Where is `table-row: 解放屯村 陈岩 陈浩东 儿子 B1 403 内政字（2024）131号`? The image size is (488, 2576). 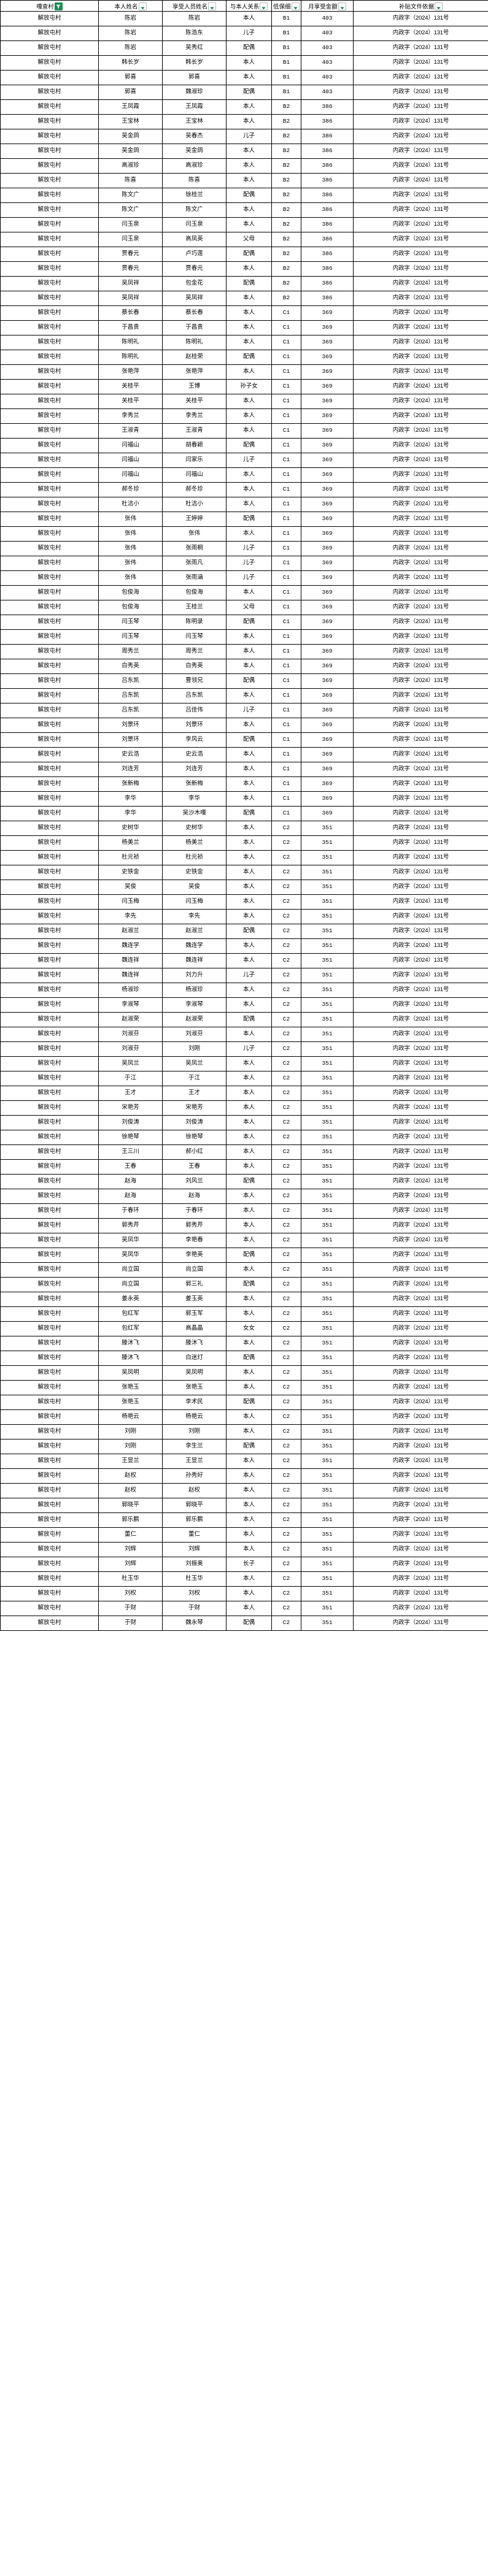
table-row: 解放屯村 陈岩 陈浩东 儿子 B1 403 内政字（2024）131号 is located at coordinates (244, 33).